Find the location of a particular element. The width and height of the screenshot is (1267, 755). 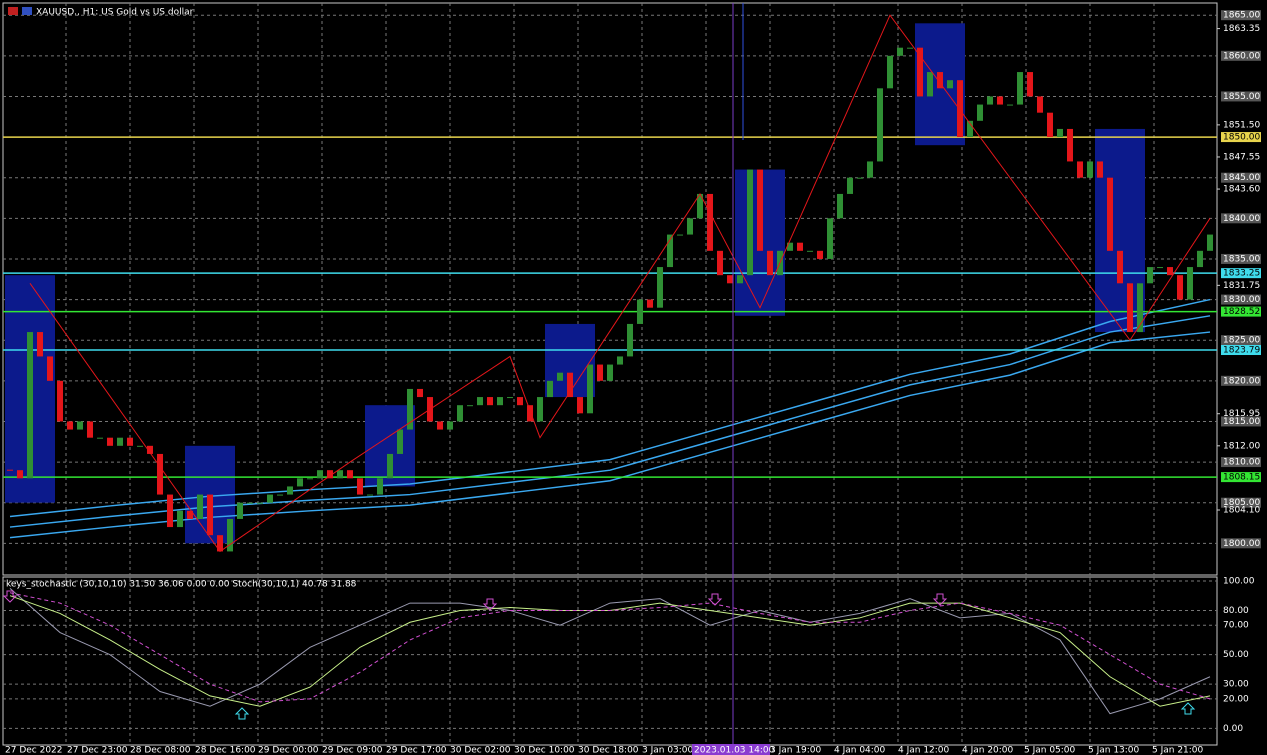

chart-title: XAUUSD., H1: US Gold vs US dollar is located at coordinates (115, 13).